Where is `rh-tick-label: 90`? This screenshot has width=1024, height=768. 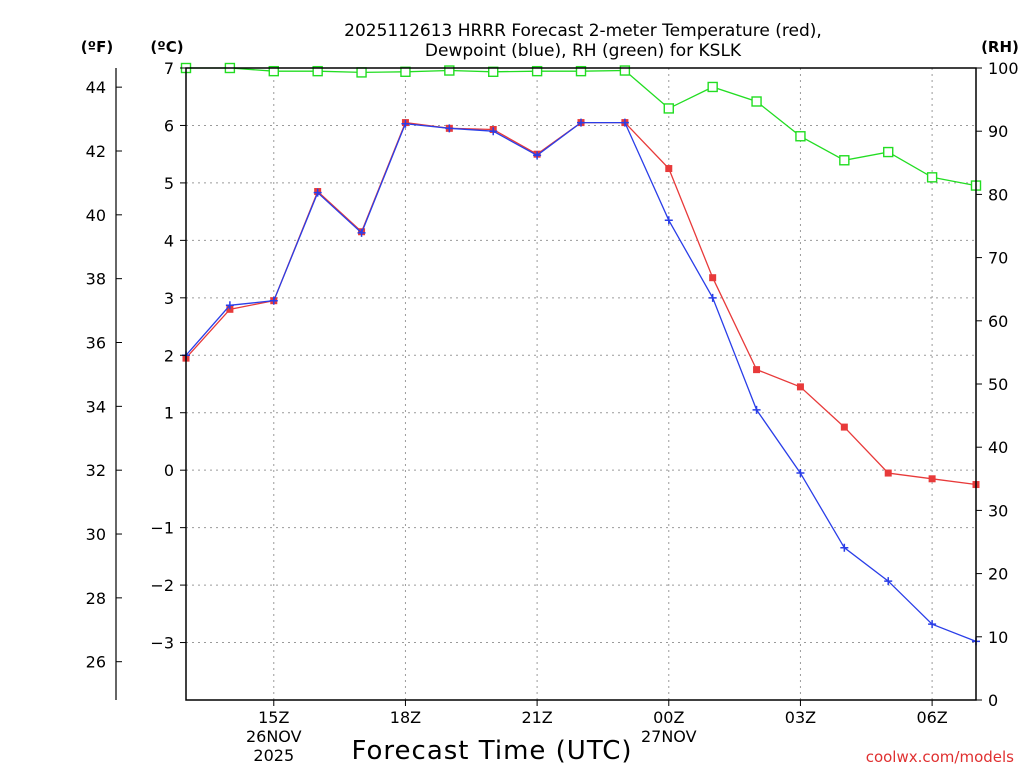 rh-tick-label: 90 is located at coordinates (998, 131).